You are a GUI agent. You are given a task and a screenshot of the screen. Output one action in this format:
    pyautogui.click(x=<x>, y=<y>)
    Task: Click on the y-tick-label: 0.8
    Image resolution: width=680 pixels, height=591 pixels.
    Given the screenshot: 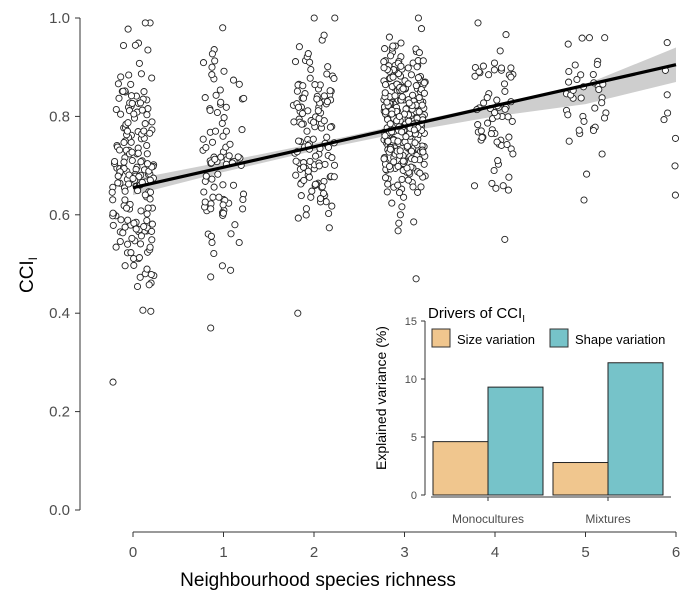 What is the action you would take?
    pyautogui.click(x=59, y=116)
    